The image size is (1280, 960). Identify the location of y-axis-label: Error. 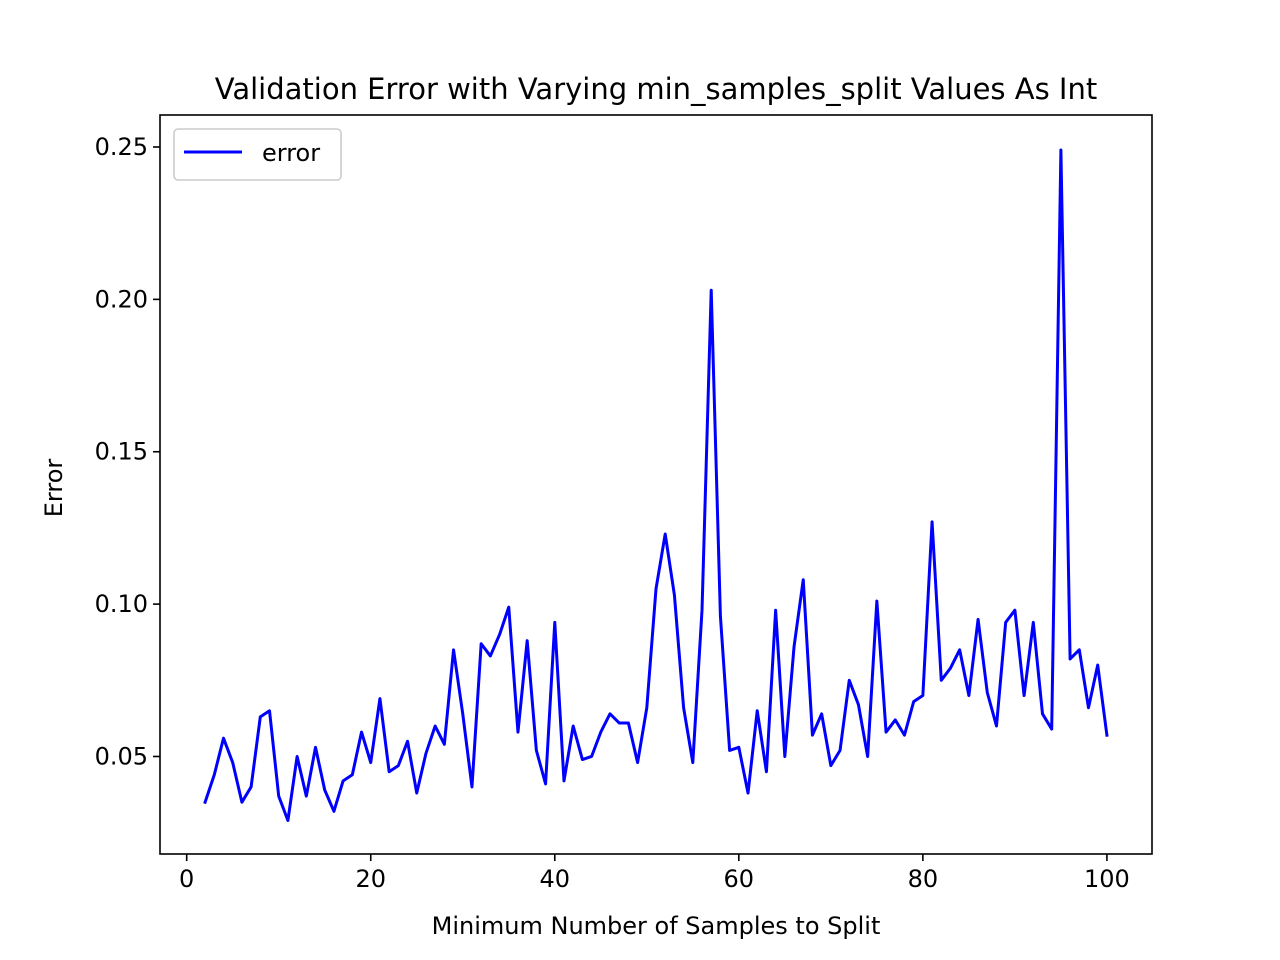
(54, 488).